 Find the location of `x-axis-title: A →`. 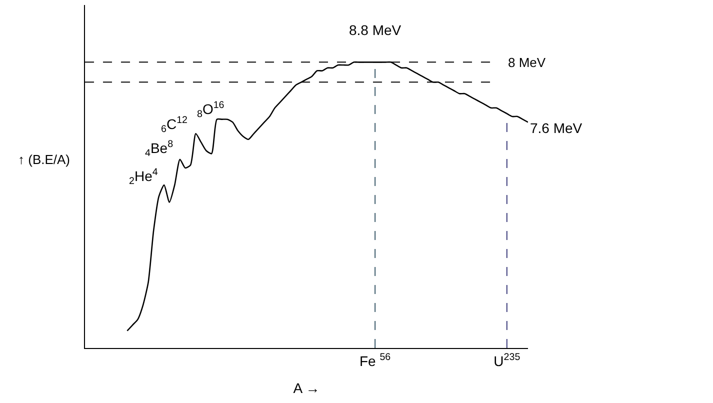

x-axis-title: A → is located at coordinates (306, 388).